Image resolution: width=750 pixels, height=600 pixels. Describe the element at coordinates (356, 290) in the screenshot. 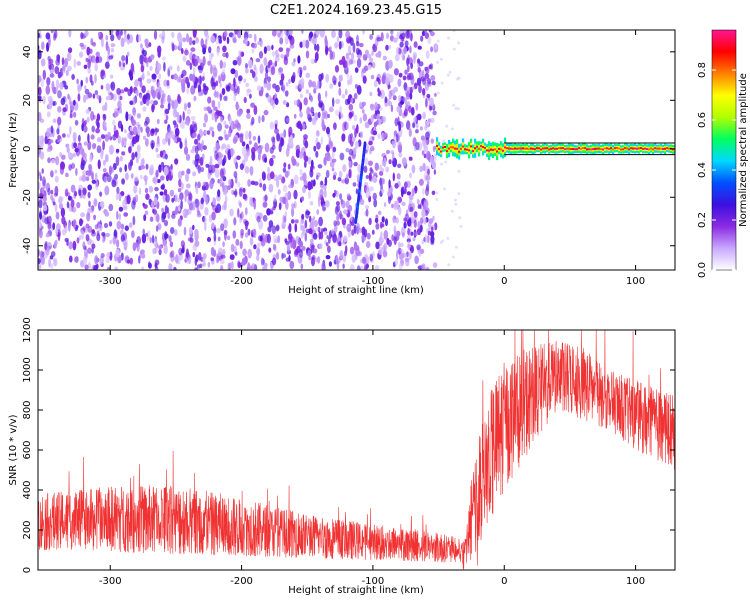

I see `spectrogram-x-label: Height of straight line (km)` at that location.